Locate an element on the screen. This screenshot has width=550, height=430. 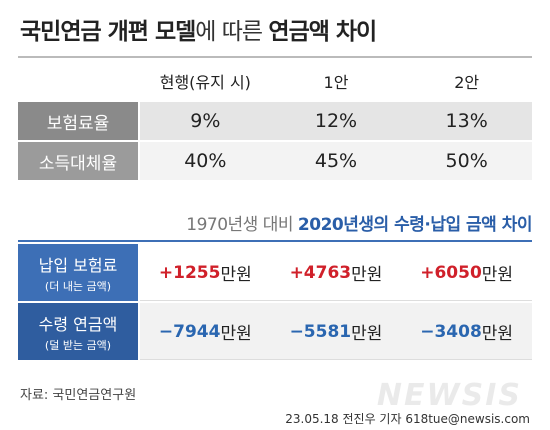
subtitle: 1970년생 대비 2020년생의 수령·납입 금액 차이 is located at coordinates (275, 222).